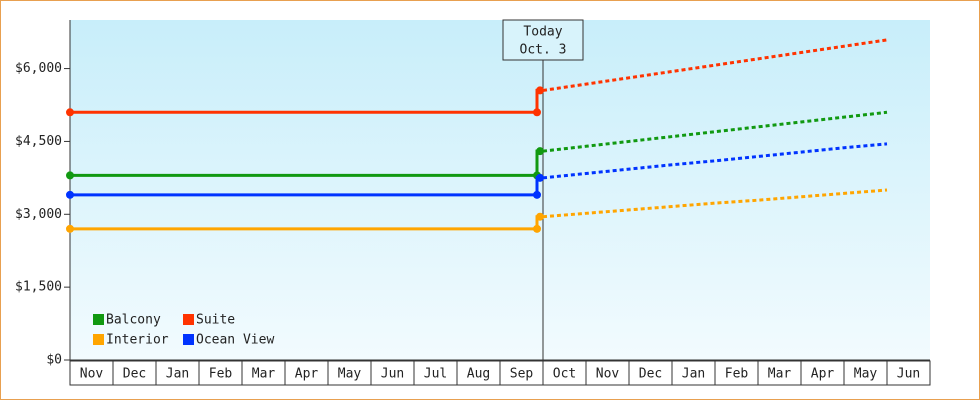  I want to click on today-label: Oct. 3, so click(543, 50).